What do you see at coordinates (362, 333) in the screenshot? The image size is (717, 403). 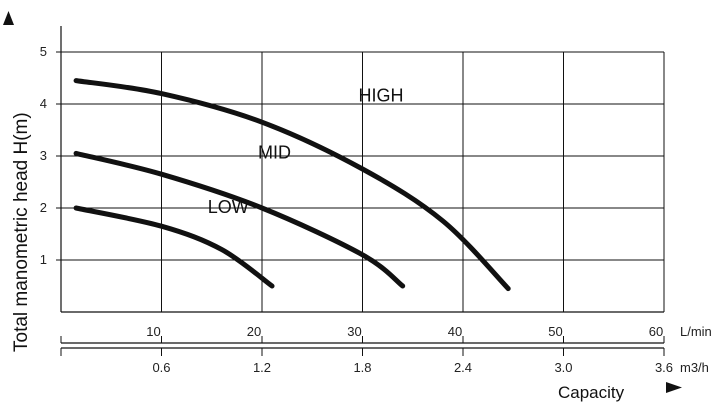 I see `x-tick-labels-lmin: 10 20 30 40 50 60` at bounding box center [362, 333].